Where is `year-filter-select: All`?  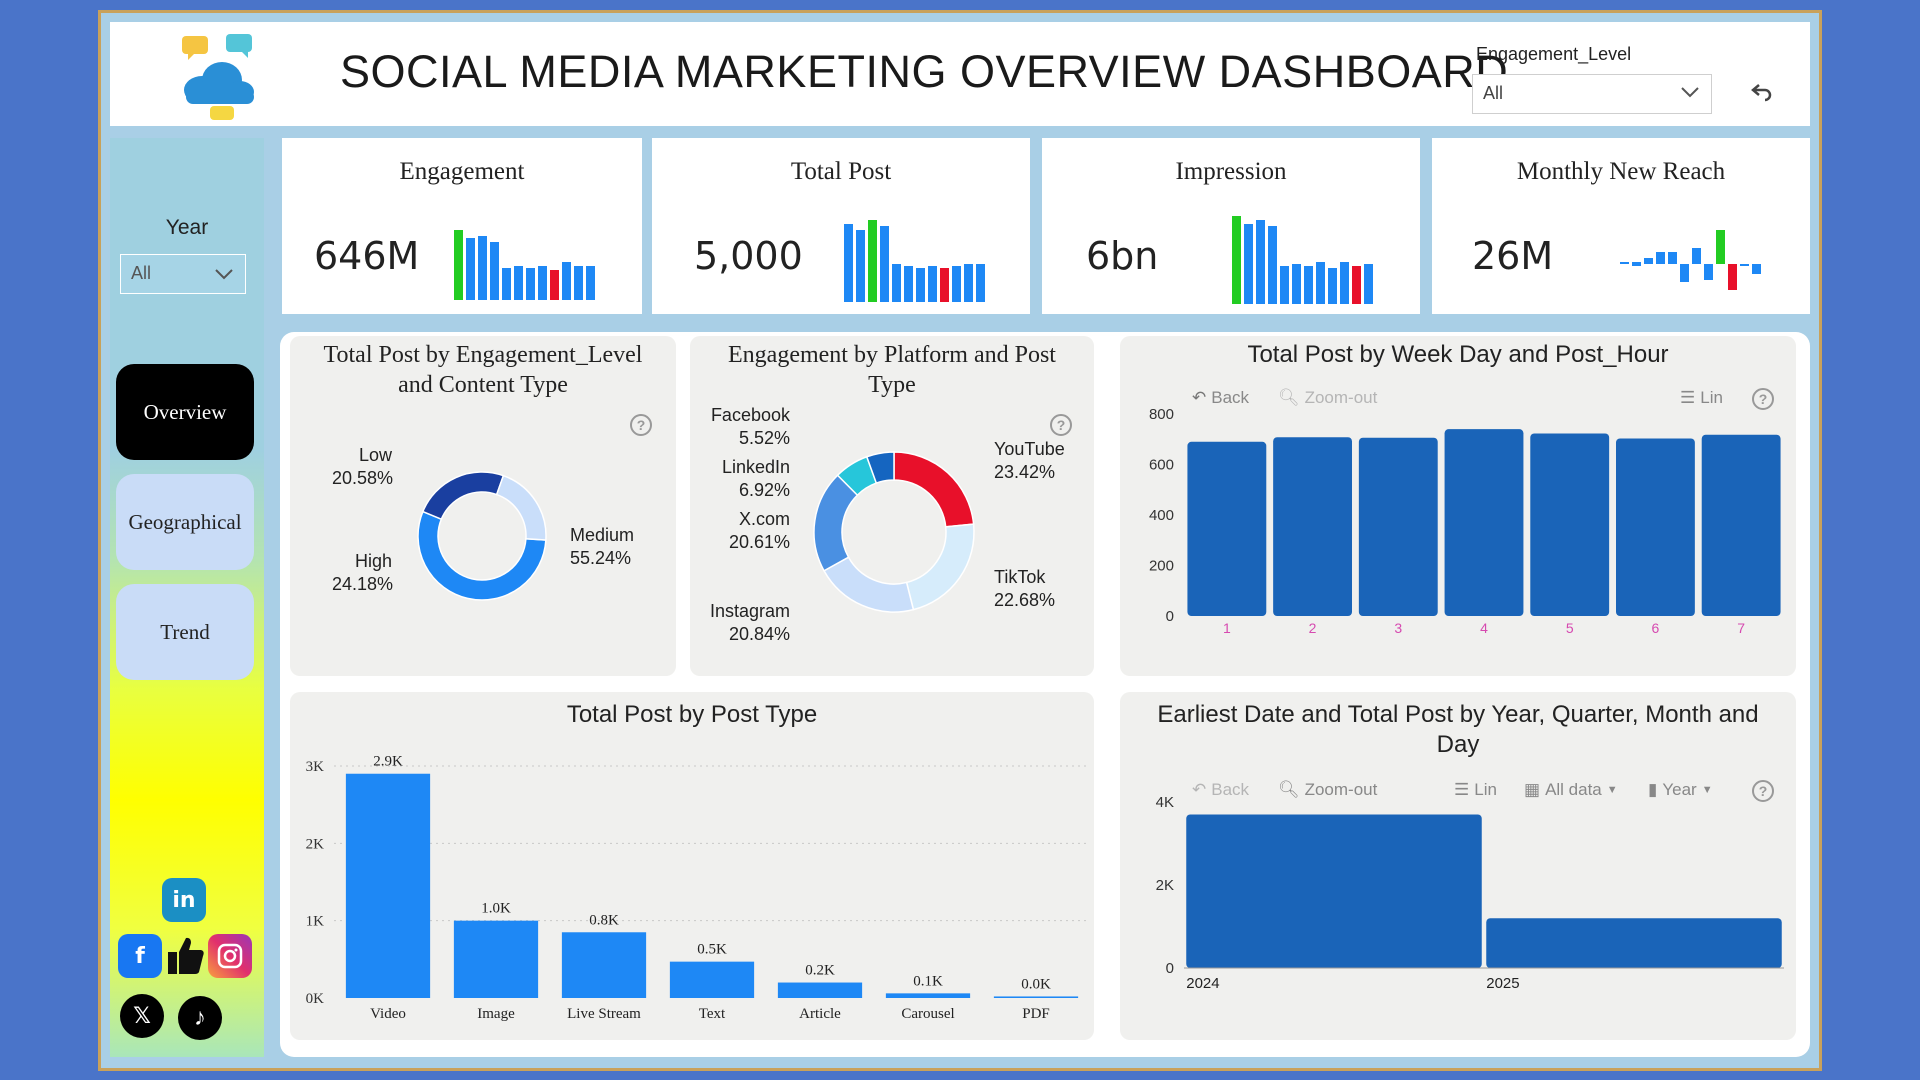 year-filter-select: All is located at coordinates (183, 274).